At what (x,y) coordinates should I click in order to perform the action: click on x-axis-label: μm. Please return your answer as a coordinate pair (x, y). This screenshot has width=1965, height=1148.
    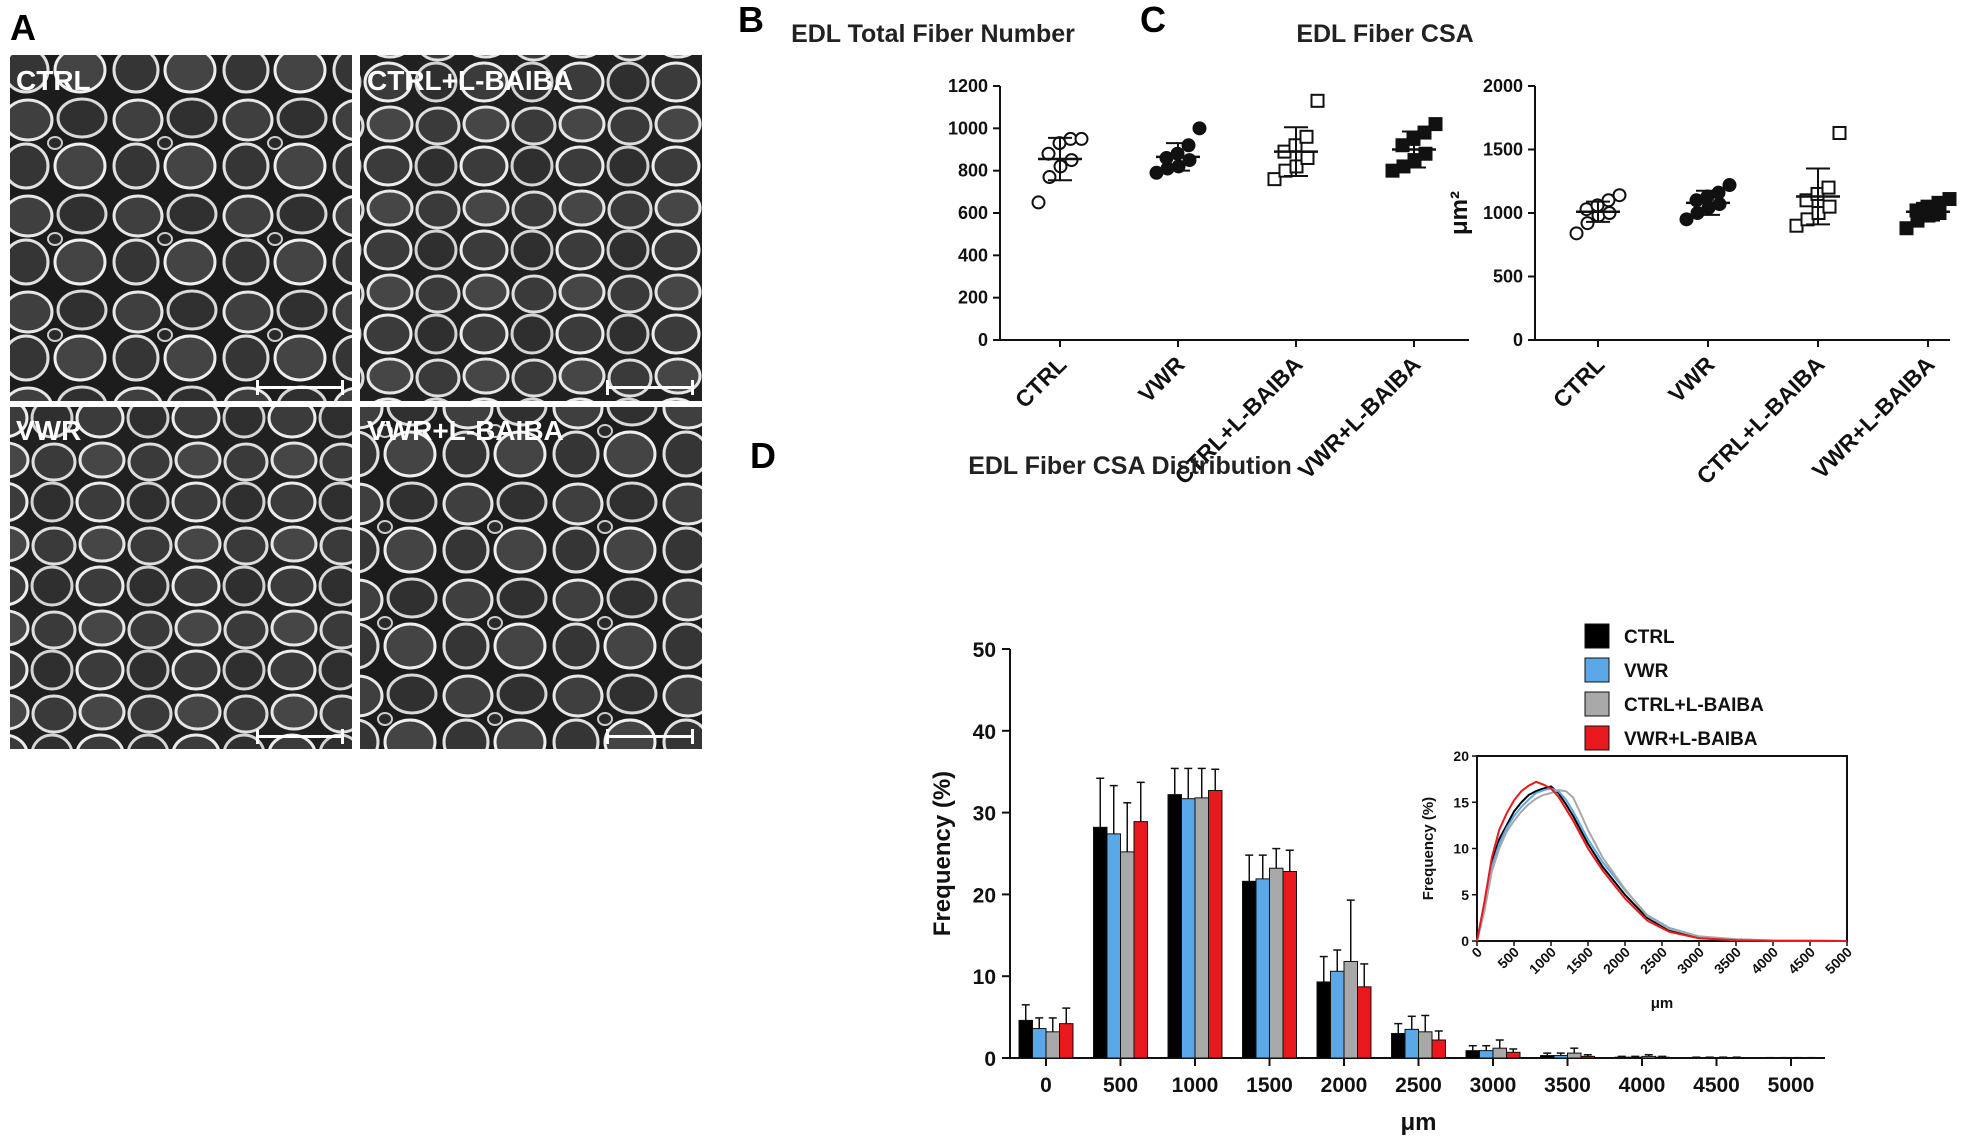
    Looking at the image, I should click on (1418, 1122).